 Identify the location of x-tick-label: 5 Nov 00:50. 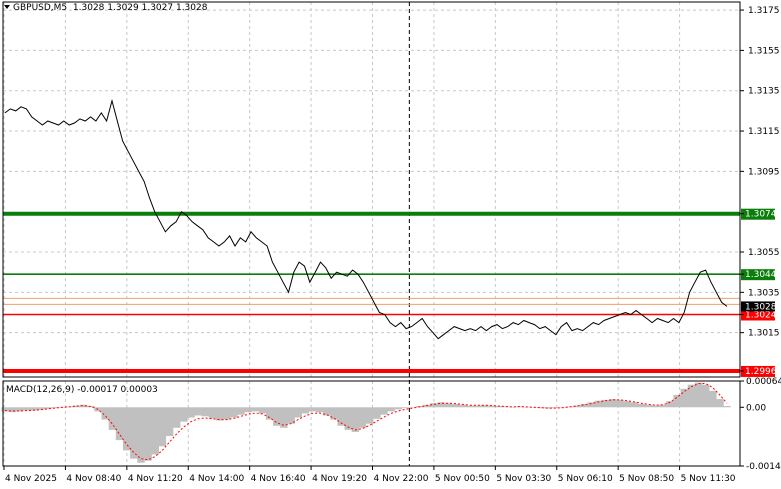
(462, 479).